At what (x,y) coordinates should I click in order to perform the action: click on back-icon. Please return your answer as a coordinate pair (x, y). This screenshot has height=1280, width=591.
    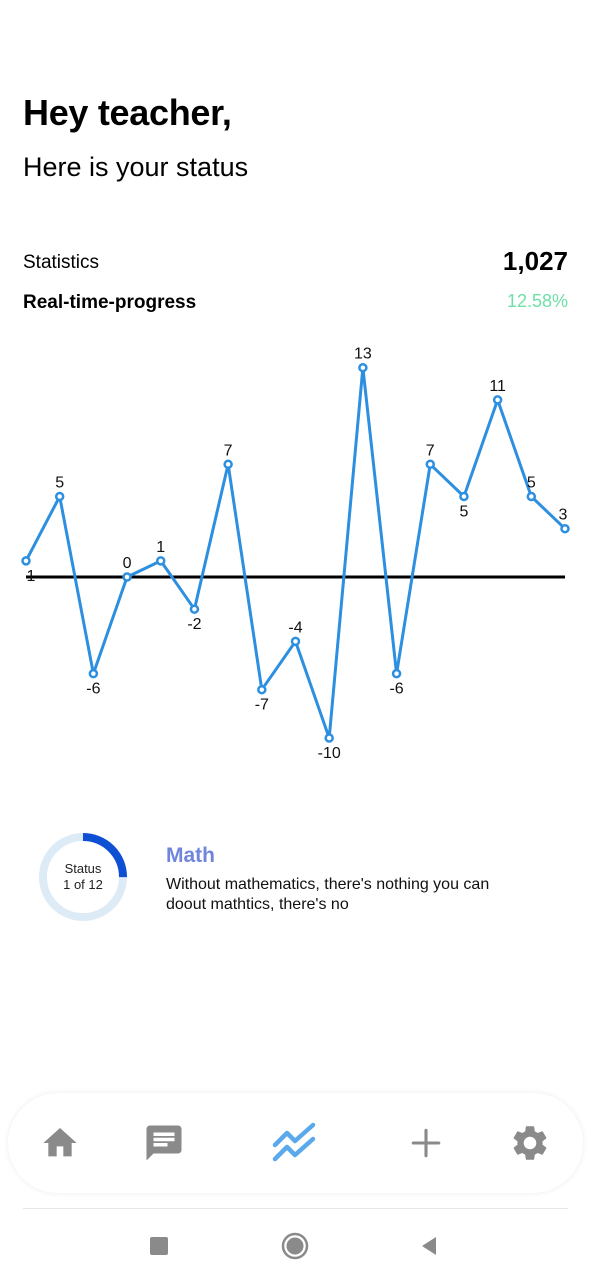
    Looking at the image, I should click on (429, 1246).